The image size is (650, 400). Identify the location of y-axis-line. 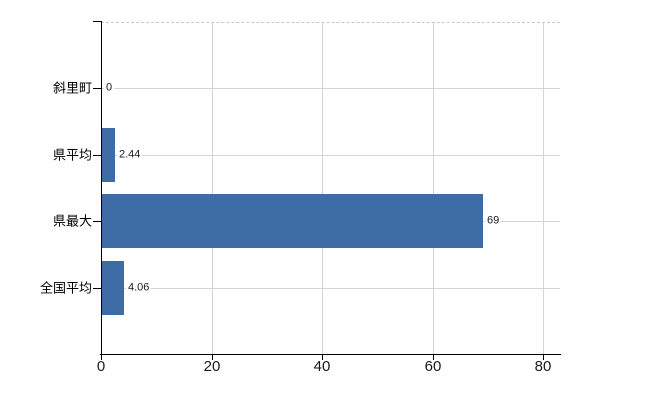
(101, 187).